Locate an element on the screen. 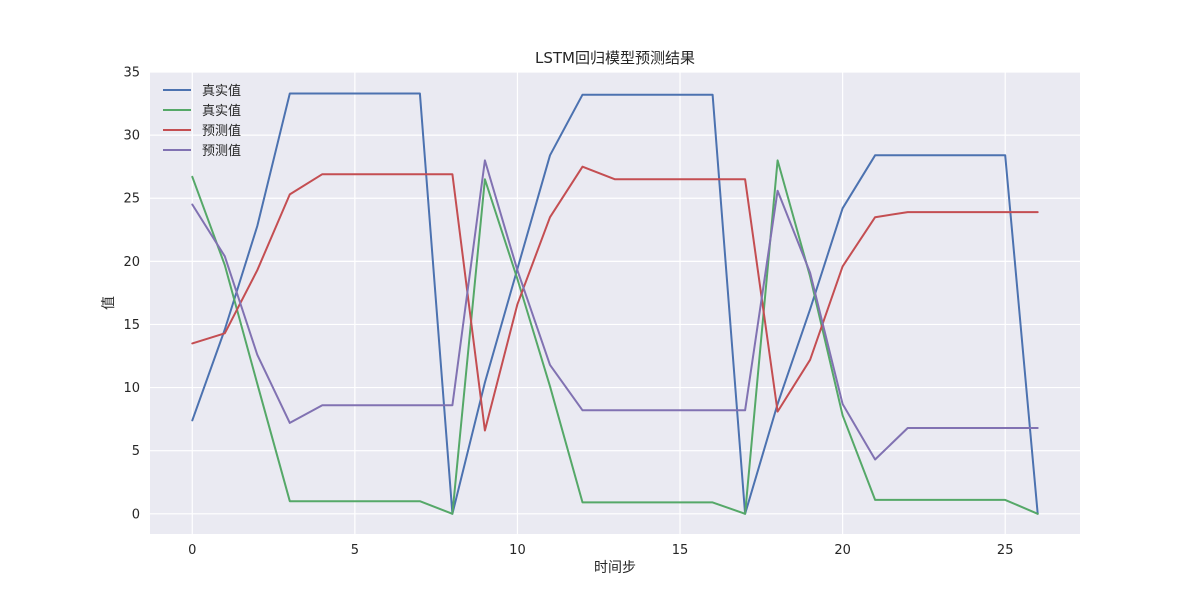 The height and width of the screenshot is (604, 1200). y-axis-label: 值 is located at coordinates (109, 303).